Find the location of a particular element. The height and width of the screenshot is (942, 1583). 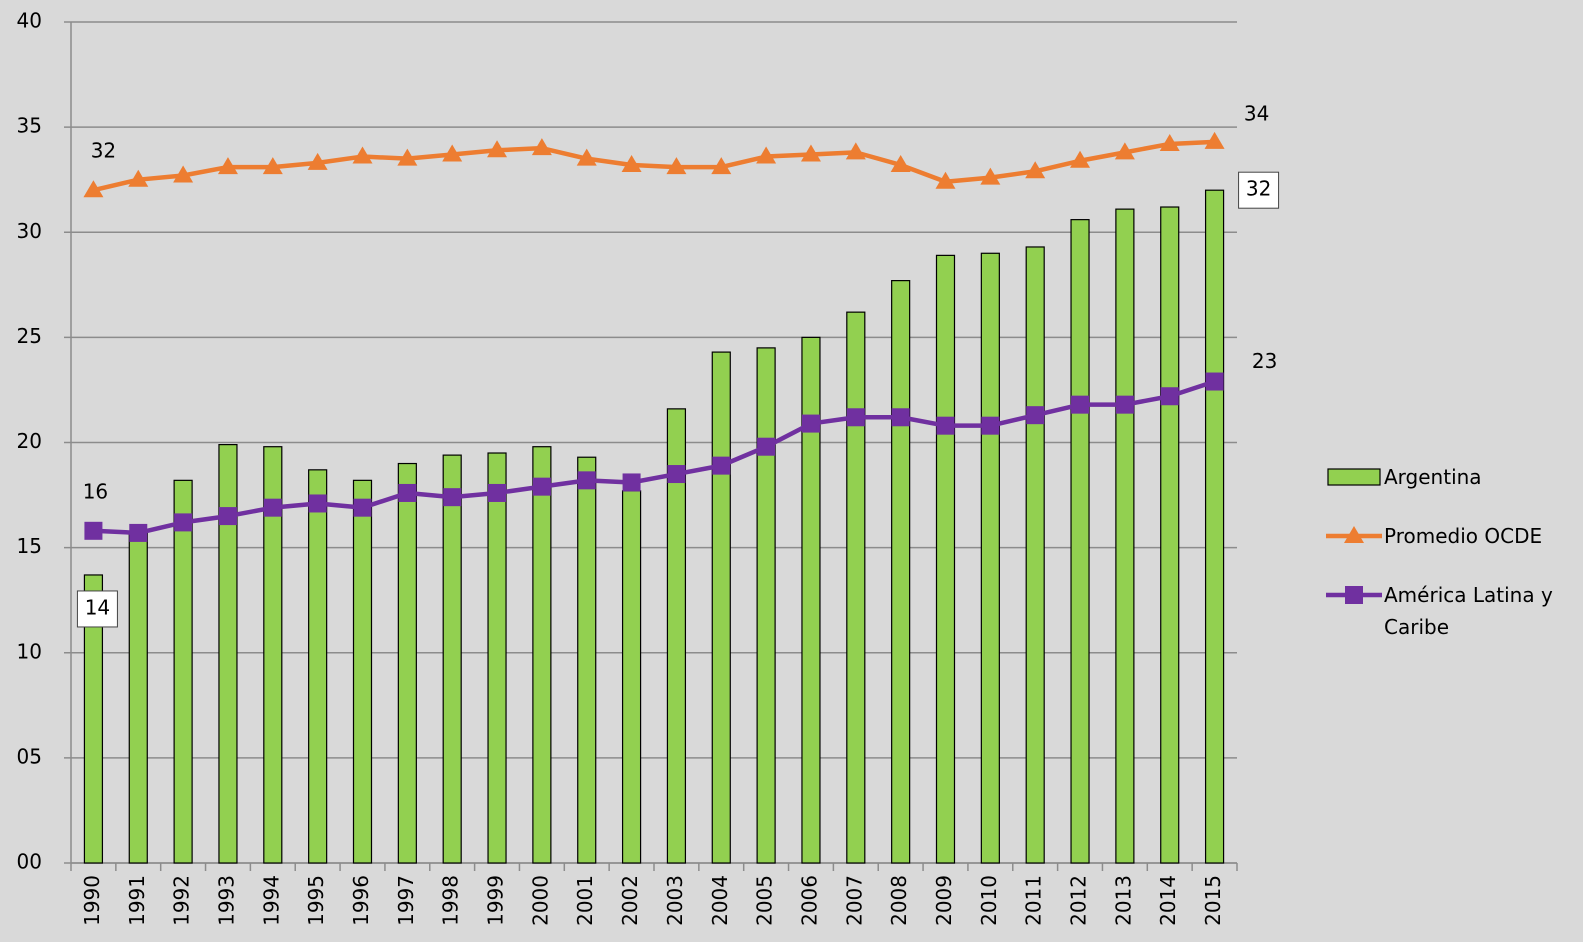

x-tick-label: 1992 is located at coordinates (182, 900).